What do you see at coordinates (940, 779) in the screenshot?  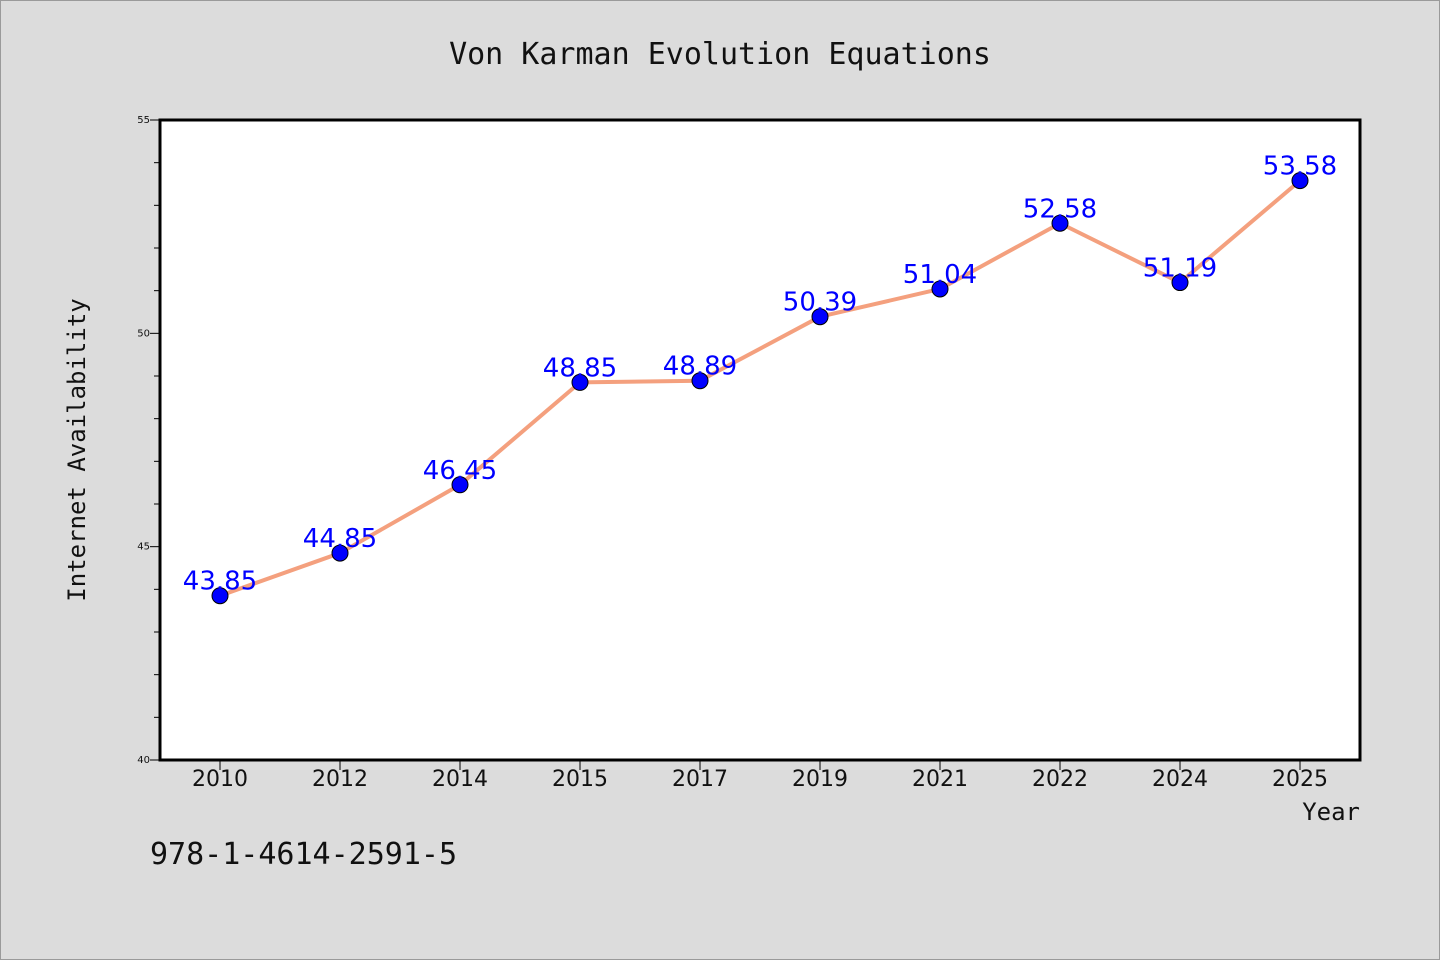 I see `x-tick-label: 2021` at bounding box center [940, 779].